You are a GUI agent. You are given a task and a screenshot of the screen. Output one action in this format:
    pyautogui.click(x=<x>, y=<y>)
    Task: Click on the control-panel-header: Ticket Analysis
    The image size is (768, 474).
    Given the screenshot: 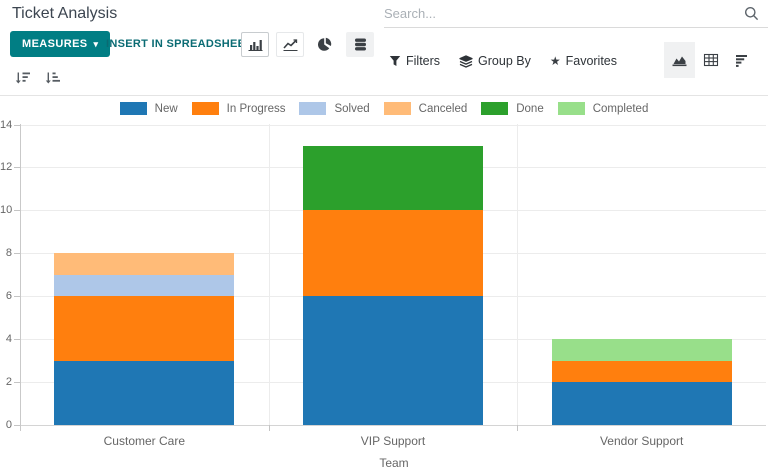 What is the action you would take?
    pyautogui.click(x=384, y=14)
    